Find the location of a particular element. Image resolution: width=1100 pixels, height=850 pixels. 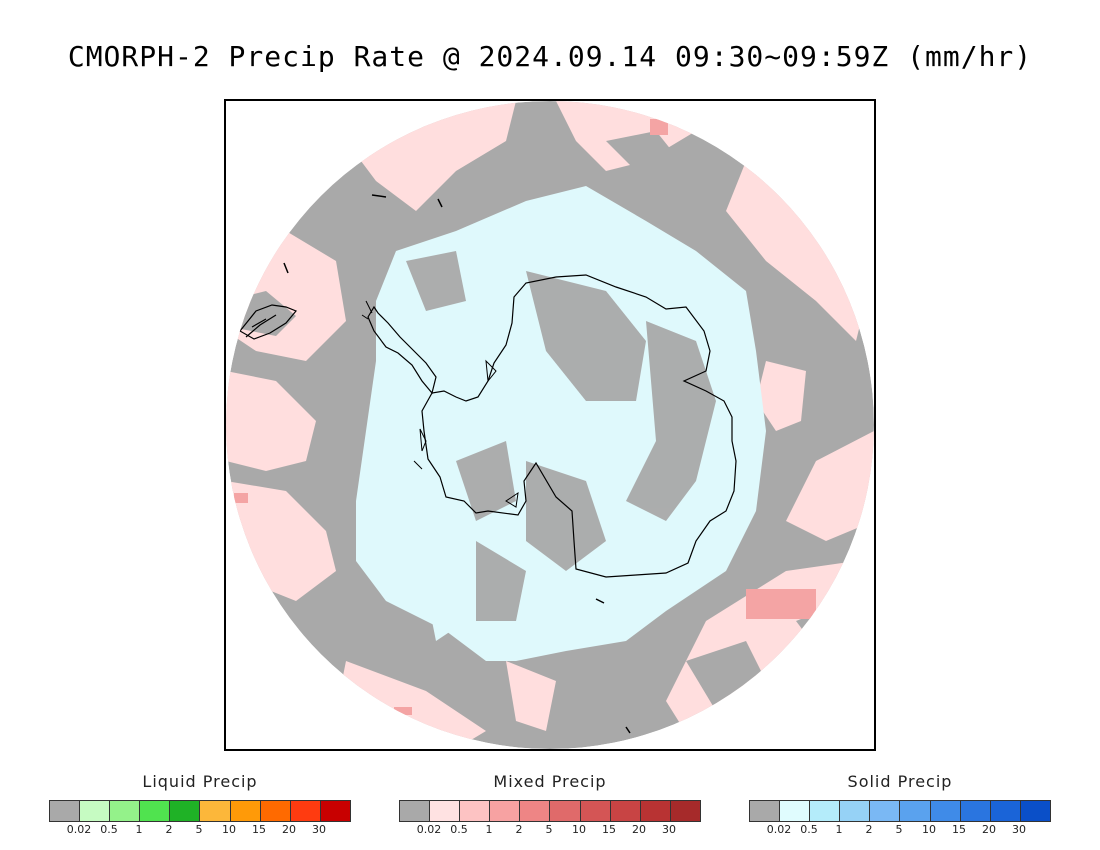

solid-precip-legend: Solid Precip 0.02 0.5 1 2 5 10 15 20 30 is located at coordinates (900, 804).